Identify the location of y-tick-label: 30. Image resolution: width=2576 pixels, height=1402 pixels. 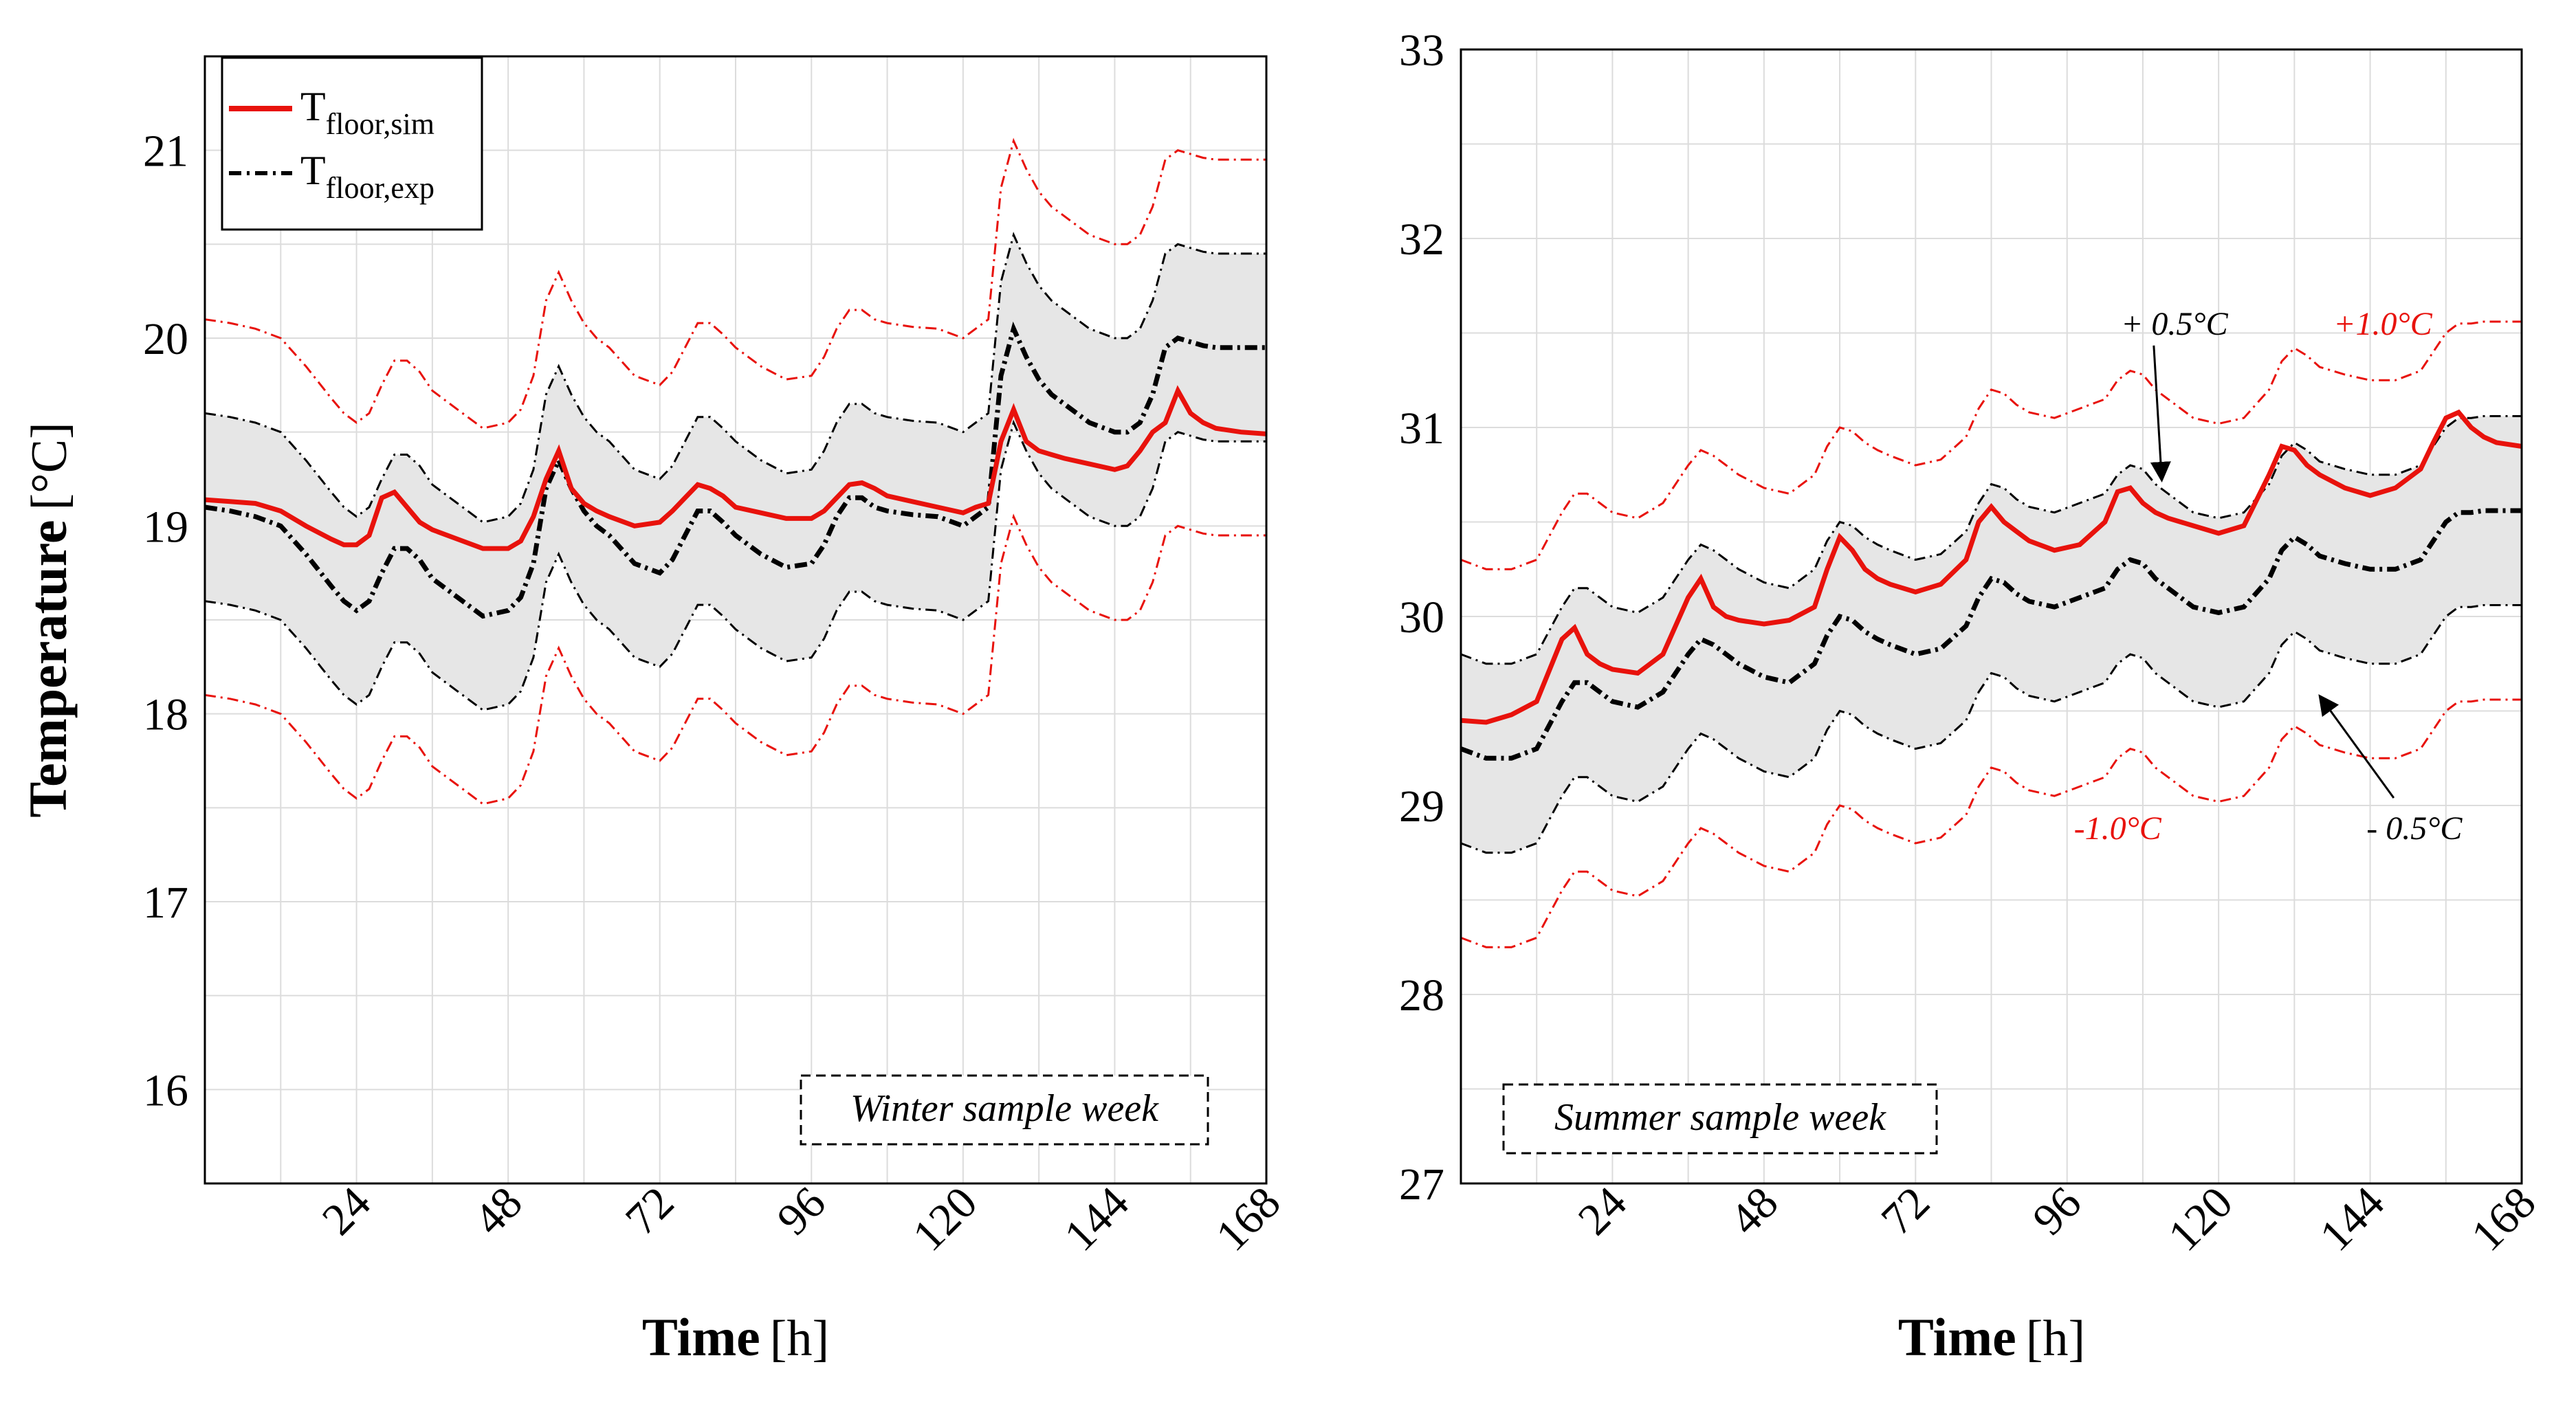
(1421, 617).